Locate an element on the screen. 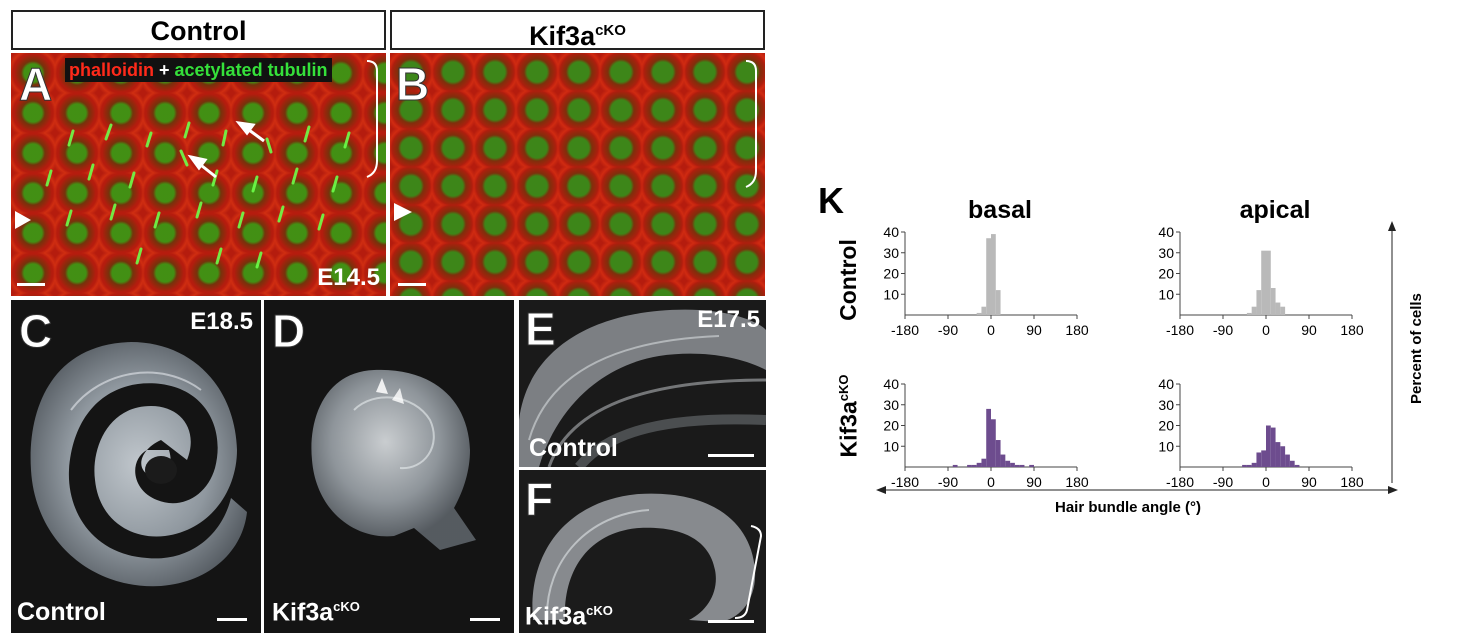 This screenshot has width=1459, height=637. stain-acetylated-tubulin: acetylated tubulin is located at coordinates (251, 70).